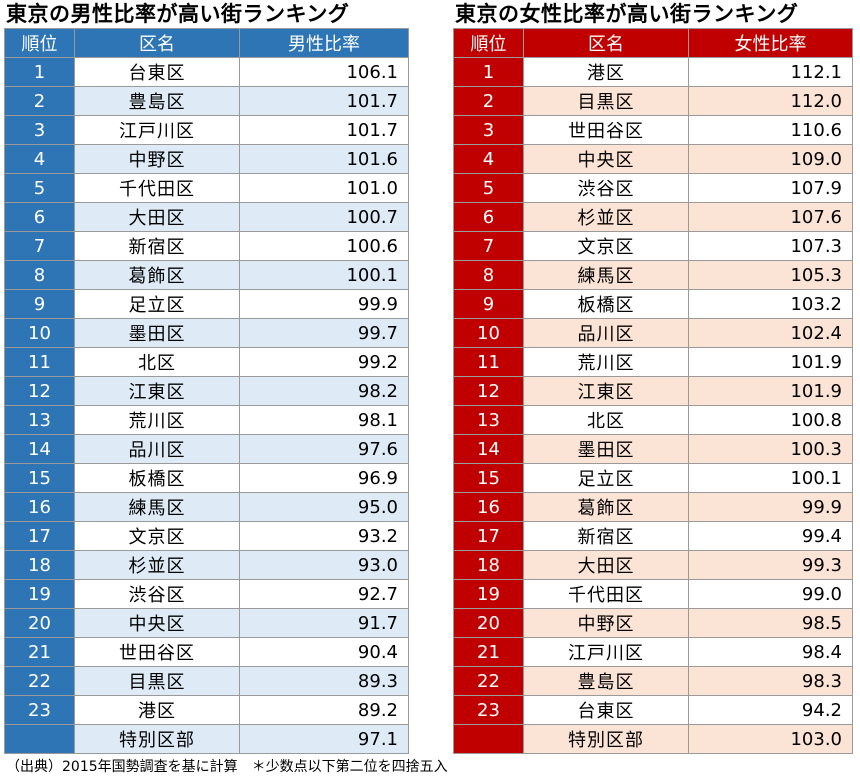 Image resolution: width=860 pixels, height=780 pixels. Describe the element at coordinates (206, 275) in the screenshot. I see `table-row: 8 葛飾区 100.1` at that location.